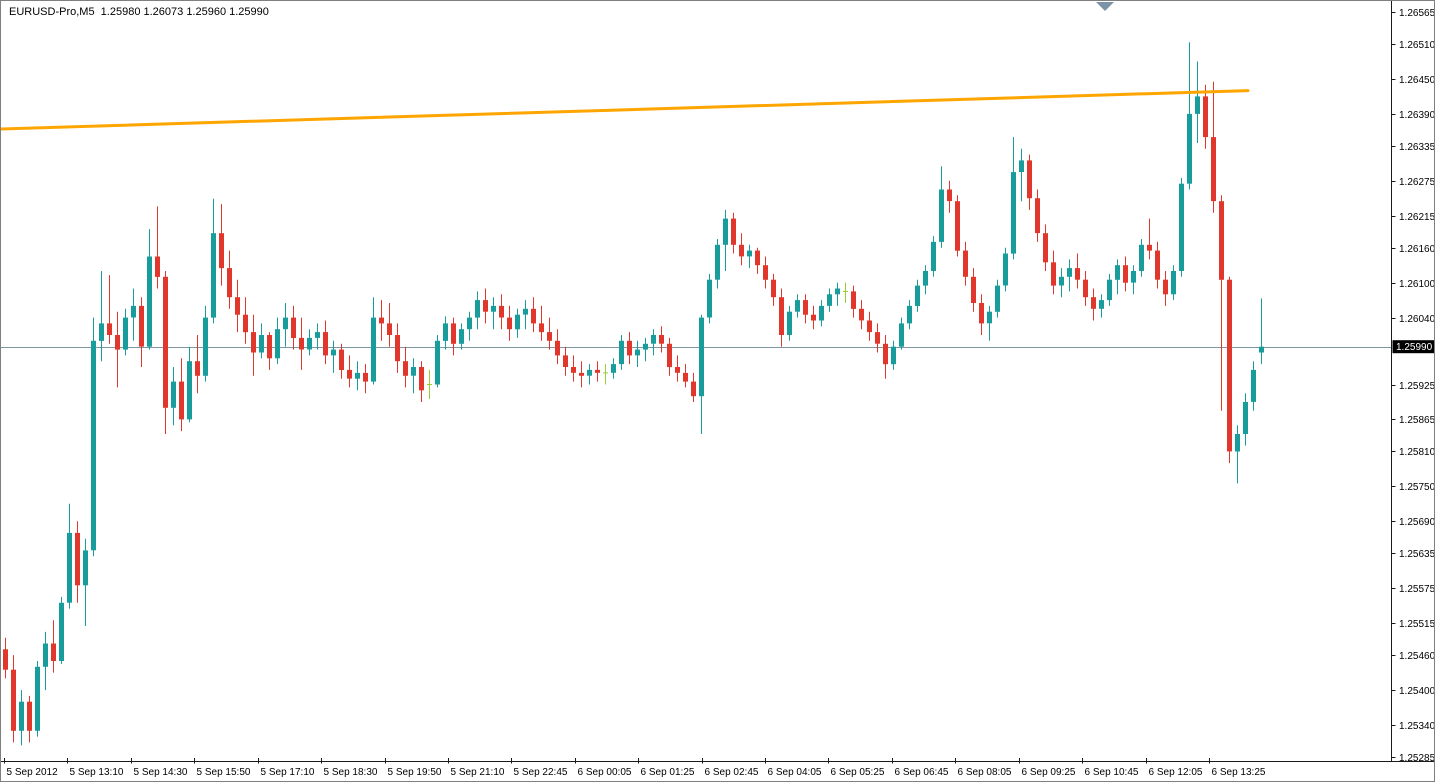 The image size is (1435, 782). What do you see at coordinates (1417, 182) in the screenshot?
I see `y-tick-label: 1.26275` at bounding box center [1417, 182].